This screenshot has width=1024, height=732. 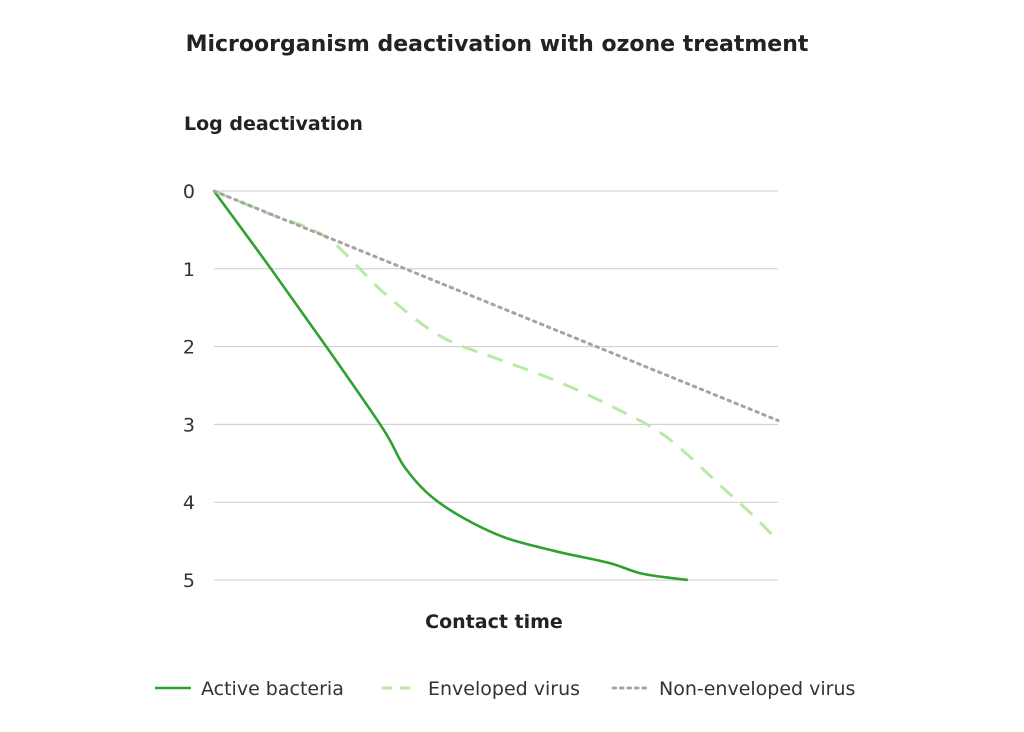 I want to click on legend-label-enveloped-virus: Enveloped virus, so click(x=504, y=689).